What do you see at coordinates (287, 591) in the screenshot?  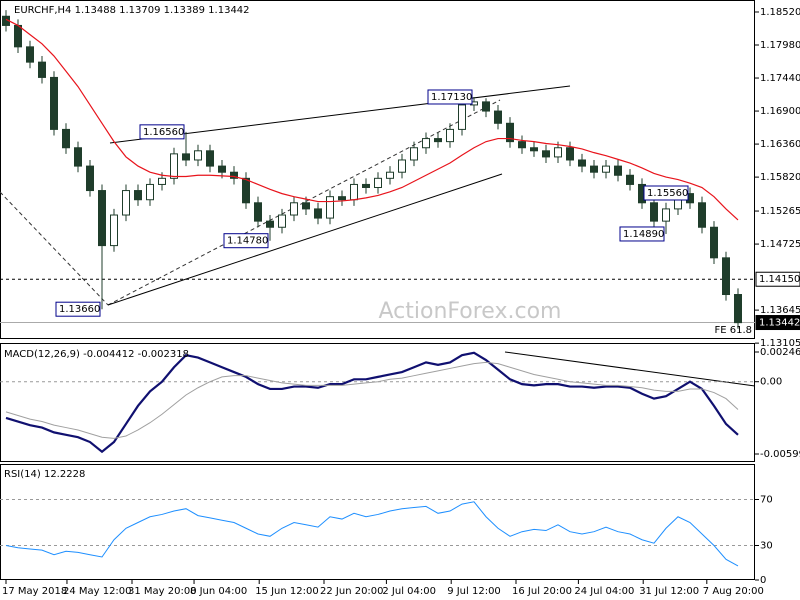 I see `x-tick-label: 15 Jun 12:00` at bounding box center [287, 591].